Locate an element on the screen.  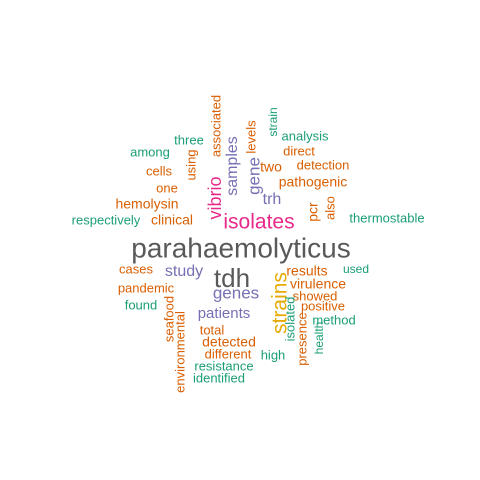
word-strain: strain is located at coordinates (273, 121).